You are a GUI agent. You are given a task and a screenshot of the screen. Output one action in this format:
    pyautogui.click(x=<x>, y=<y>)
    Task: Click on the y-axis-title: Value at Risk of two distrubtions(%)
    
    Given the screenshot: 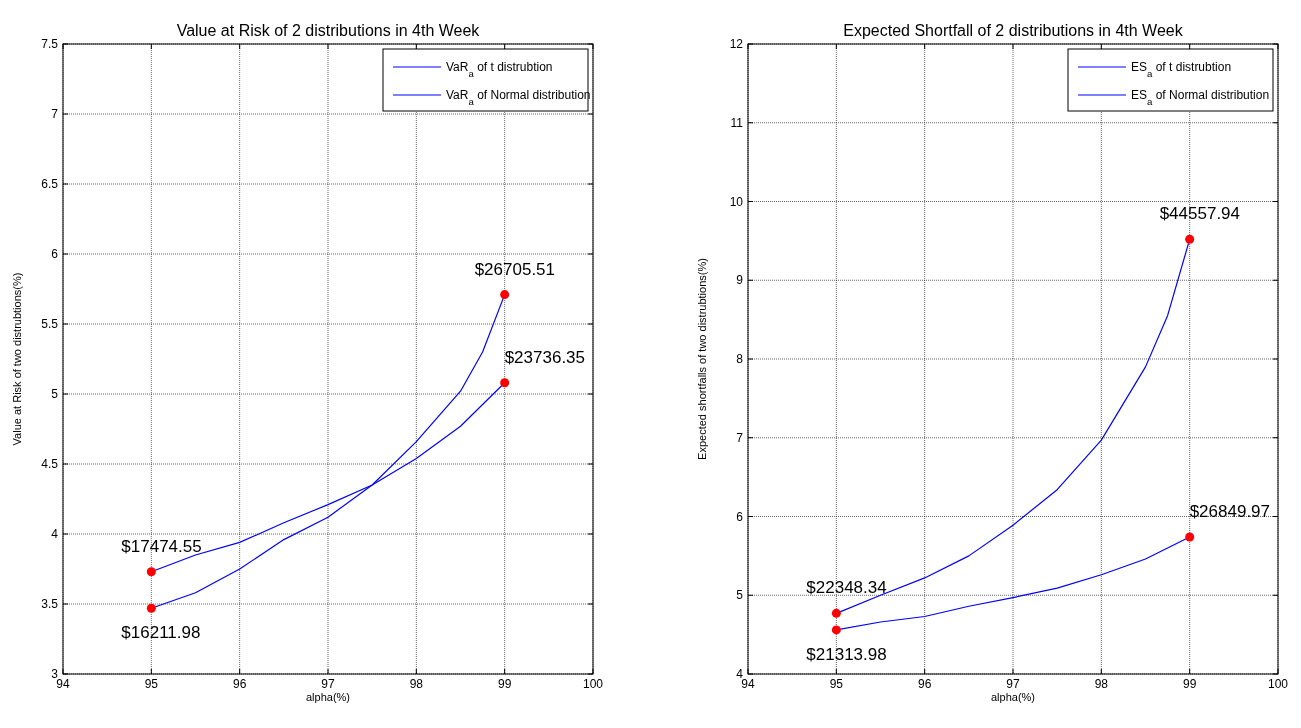 What is the action you would take?
    pyautogui.click(x=17, y=359)
    